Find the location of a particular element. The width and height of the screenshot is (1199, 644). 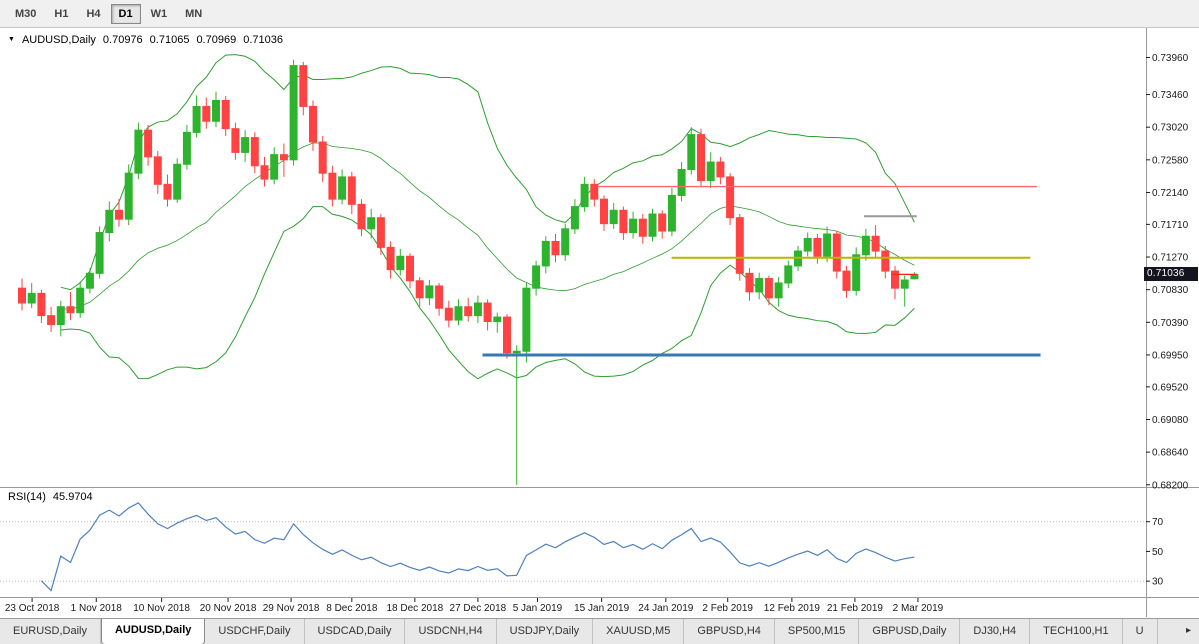

timeframe-button-m30: M30 is located at coordinates (25, 14).